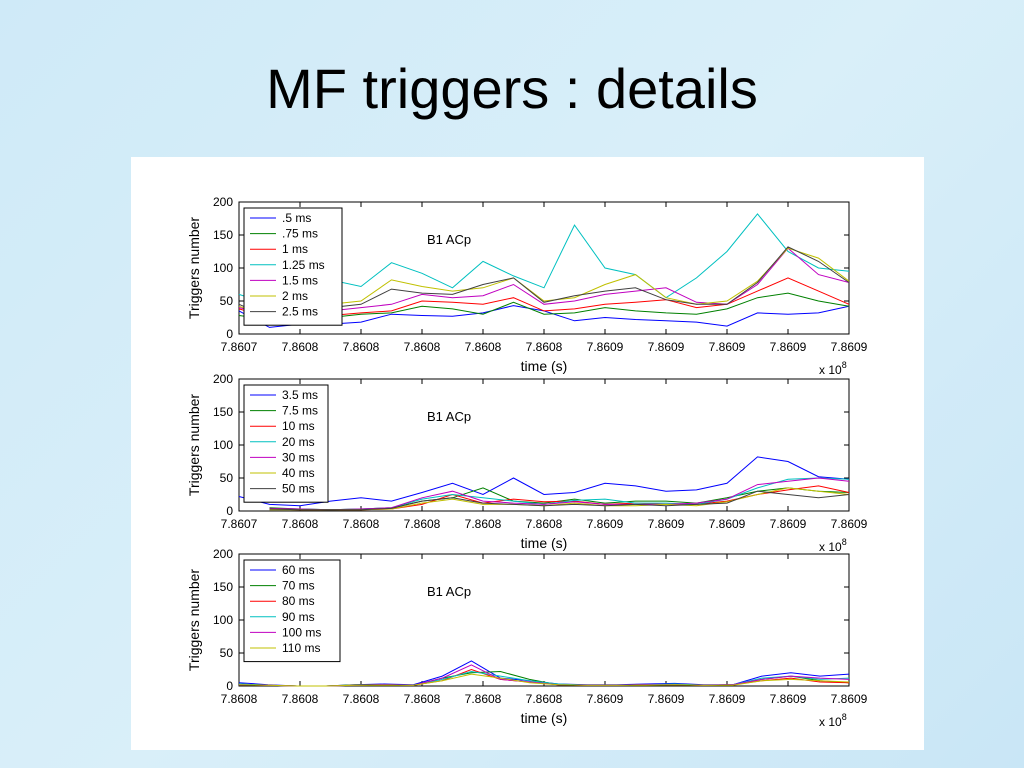 This screenshot has width=1024, height=768. I want to click on legend-entry: 2 ms, so click(295, 296).